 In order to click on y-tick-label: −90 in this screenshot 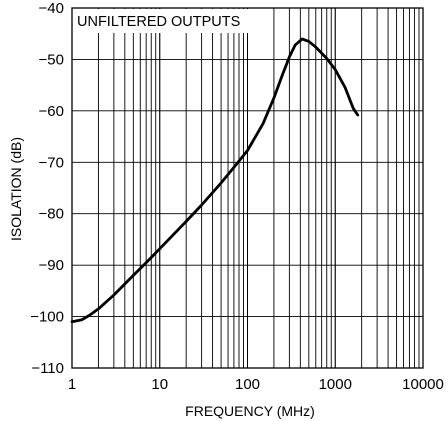, I will do `click(51, 265)`.